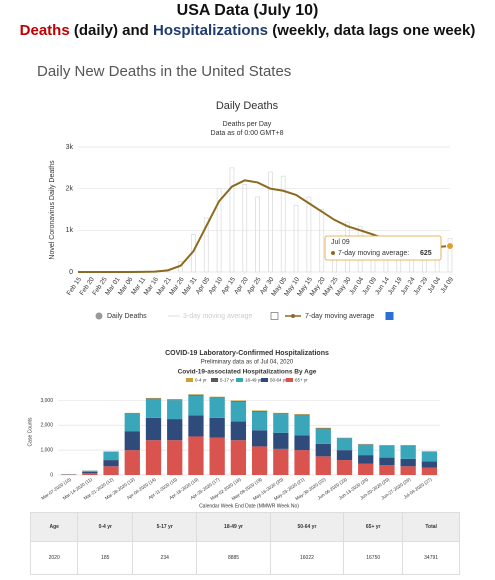 The width and height of the screenshot is (495, 580). Describe the element at coordinates (52, 210) in the screenshot. I see `y-axis-label: Novel Coronavirus Daily Deaths` at that location.